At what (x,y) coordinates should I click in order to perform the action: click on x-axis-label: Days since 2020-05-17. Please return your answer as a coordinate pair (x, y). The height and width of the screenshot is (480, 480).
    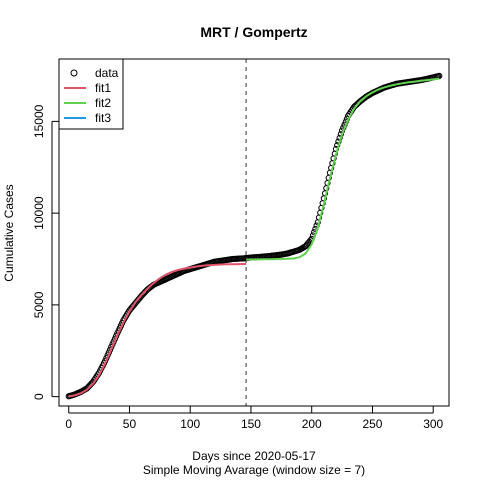
    Looking at the image, I should click on (254, 456).